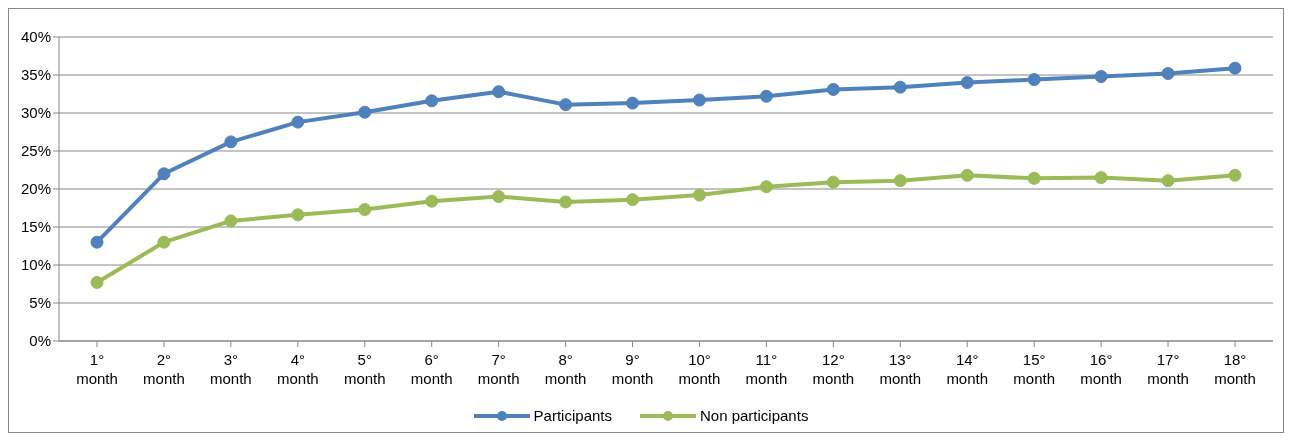 The image size is (1292, 441). I want to click on x-tick-label: 12° month, so click(833, 369).